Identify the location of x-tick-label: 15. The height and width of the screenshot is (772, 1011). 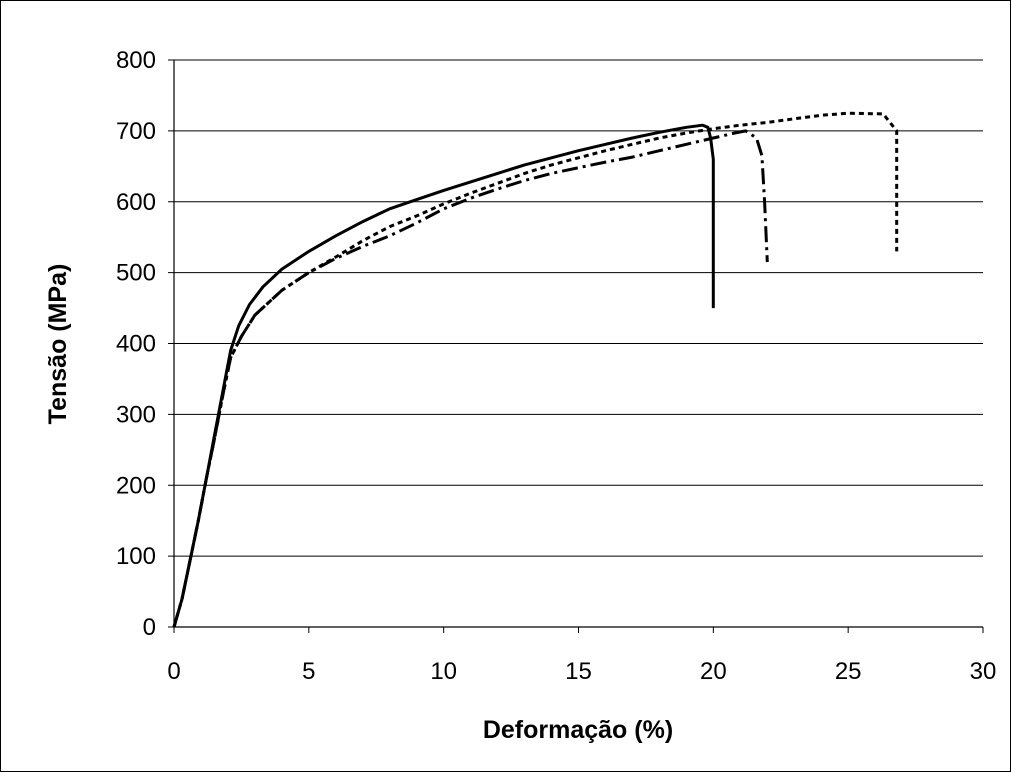
(578, 671).